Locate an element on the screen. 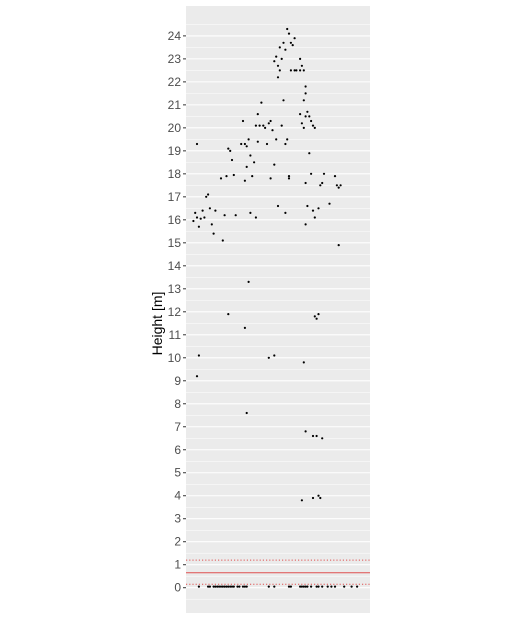  y-tick-label: 3 is located at coordinates (177, 519).